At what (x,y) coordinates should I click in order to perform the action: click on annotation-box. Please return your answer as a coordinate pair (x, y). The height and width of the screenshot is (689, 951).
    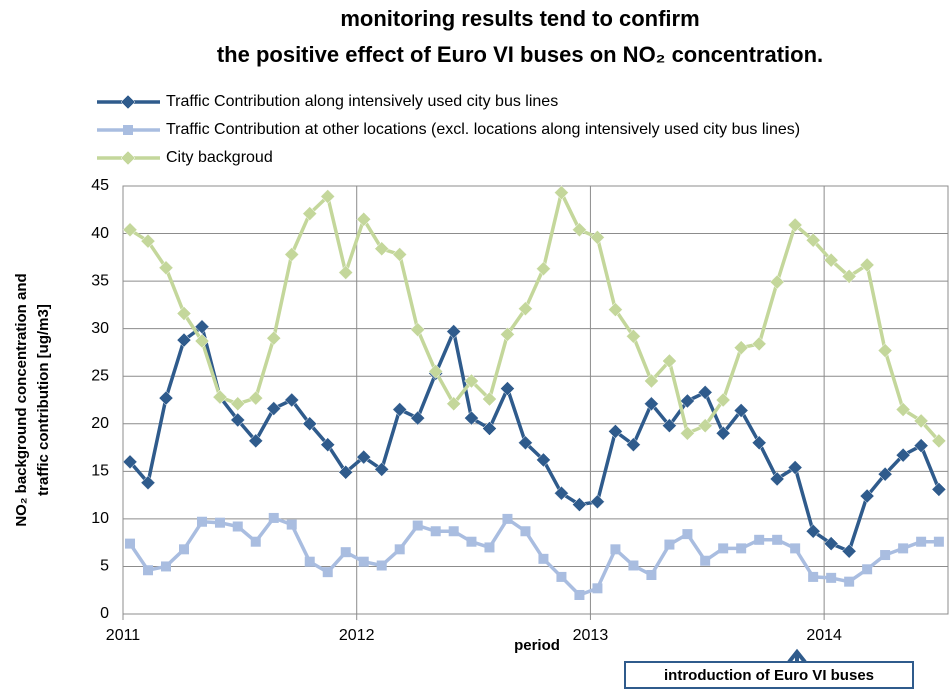
    Looking at the image, I should click on (769, 675).